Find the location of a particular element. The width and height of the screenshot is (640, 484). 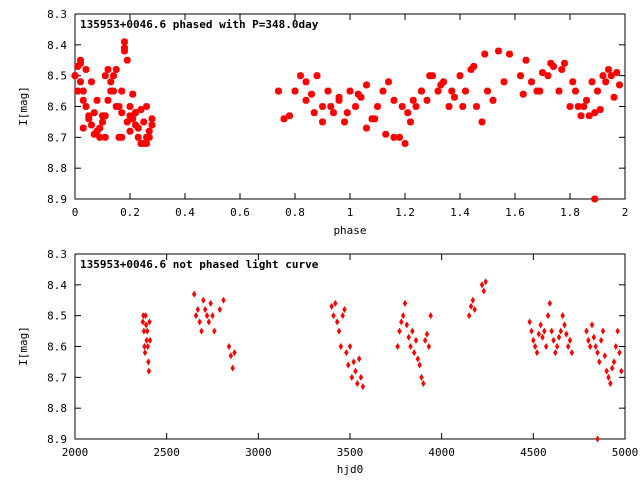

x-tick-labels: 0 0.2 0.4 0.6 0.8 1 1.2 1.4 1.6 1.8 2 is located at coordinates (350, 212).